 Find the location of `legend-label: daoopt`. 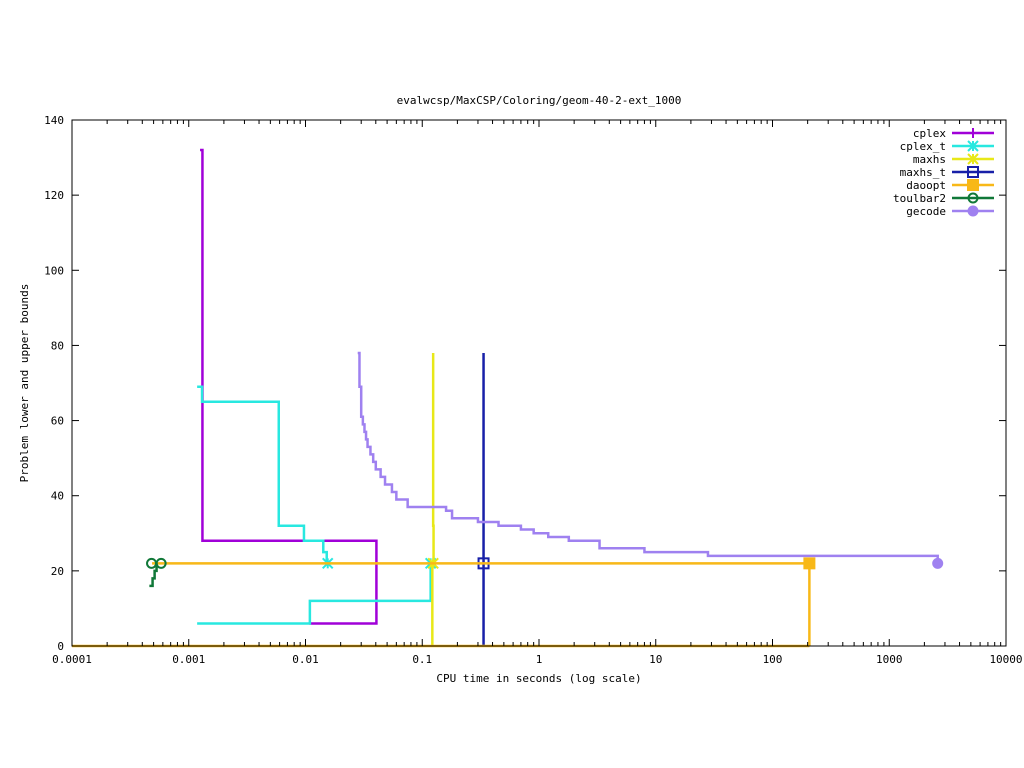

legend-label: daoopt is located at coordinates (926, 185).